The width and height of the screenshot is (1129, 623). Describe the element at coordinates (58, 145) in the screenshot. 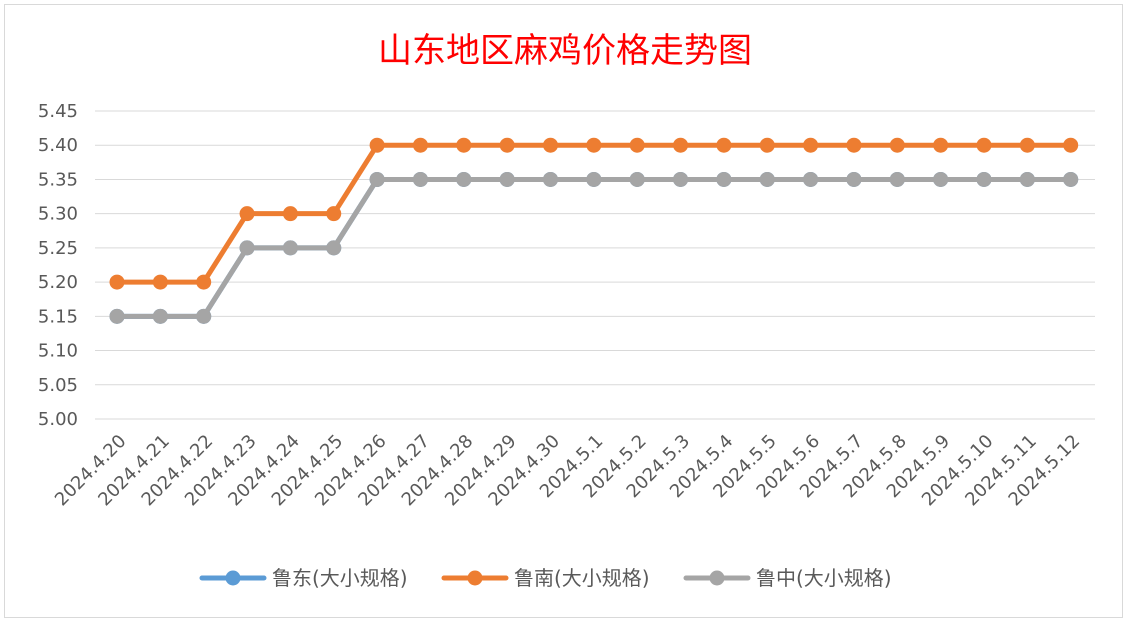

I see `y-tick-label: 5.40` at that location.